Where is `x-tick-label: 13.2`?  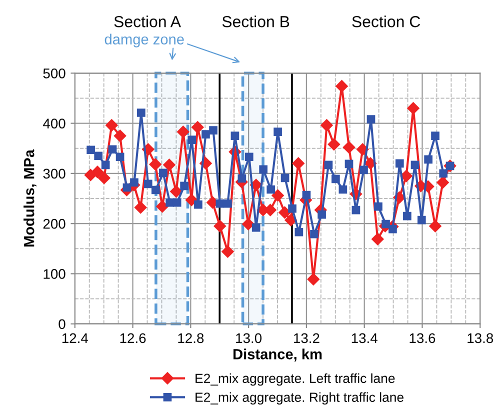 x-tick-label: 13.2 is located at coordinates (307, 338).